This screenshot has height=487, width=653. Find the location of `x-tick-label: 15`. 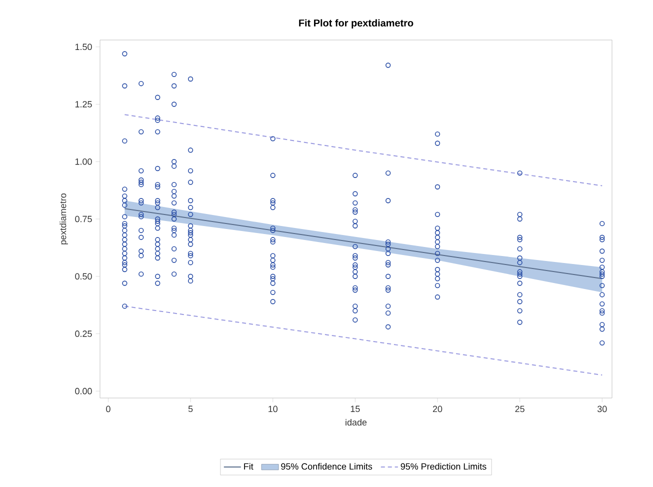

x-tick-label: 15 is located at coordinates (355, 409).